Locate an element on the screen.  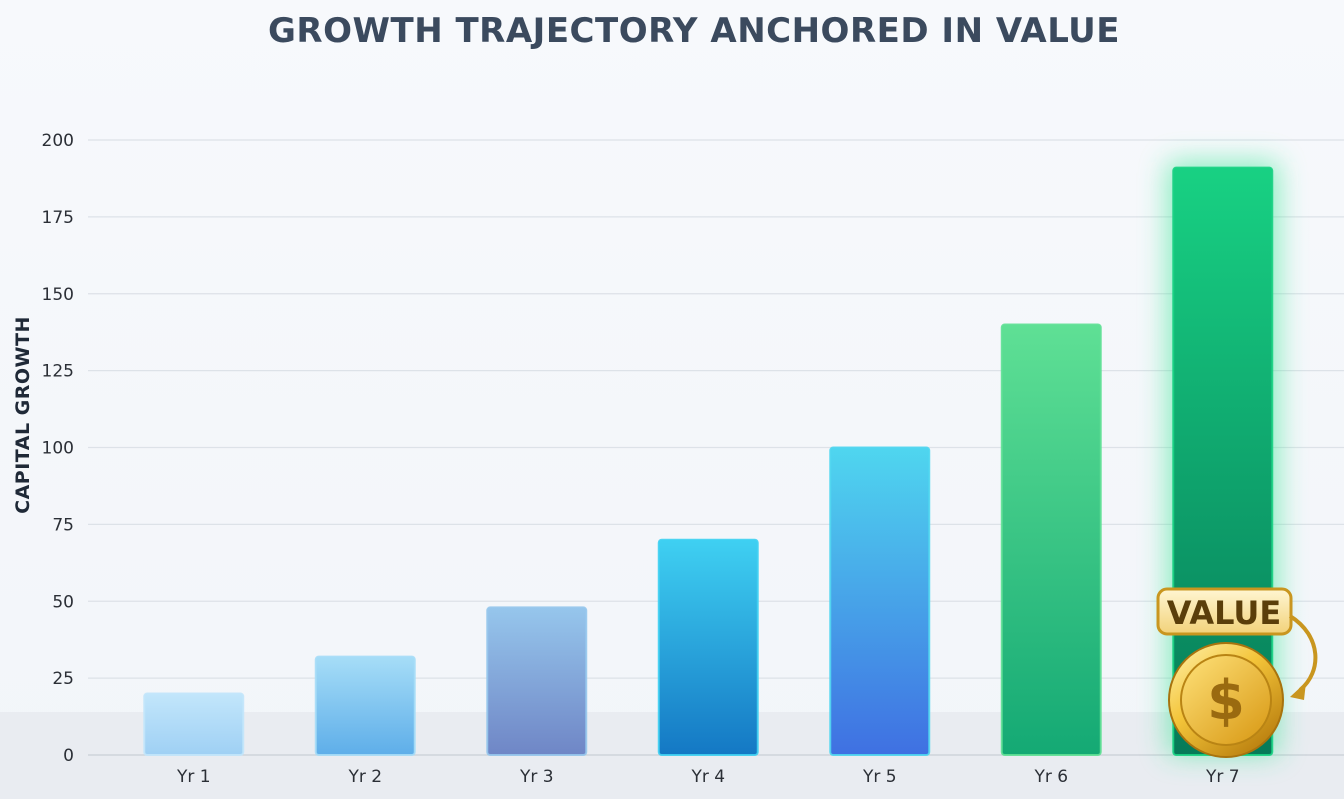
x-tick-label: Yr 6 is located at coordinates (1050, 777).